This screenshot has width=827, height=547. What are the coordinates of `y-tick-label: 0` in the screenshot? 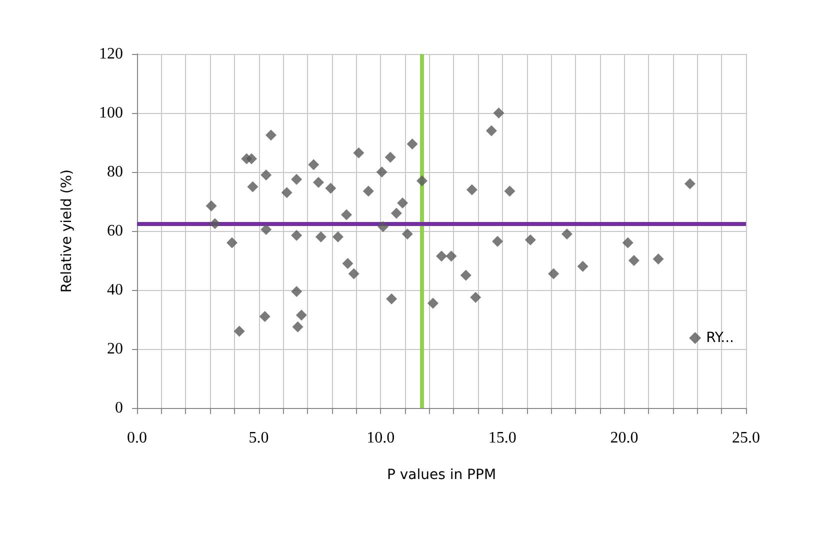 It's located at (119, 408).